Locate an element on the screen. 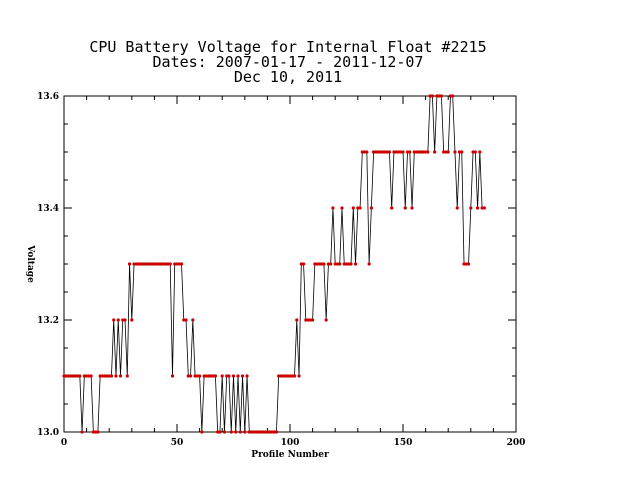  y-tick-label-13-2: 13.2 is located at coordinates (48, 321).